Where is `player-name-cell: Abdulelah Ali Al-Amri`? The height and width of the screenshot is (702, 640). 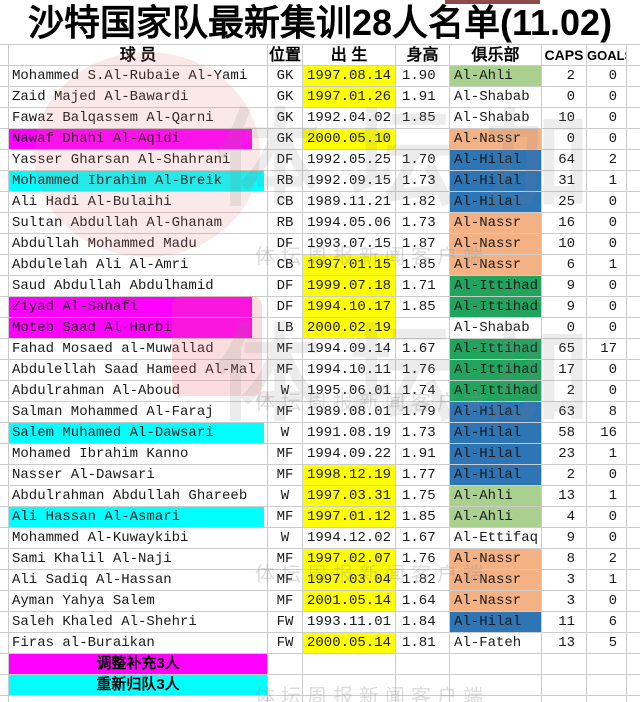
player-name-cell: Abdulelah Ali Al-Amri is located at coordinates (138, 265).